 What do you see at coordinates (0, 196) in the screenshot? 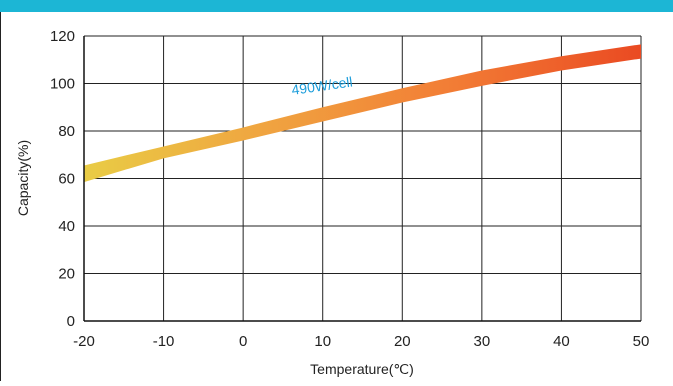
I see `left-frame-line` at bounding box center [0, 196].